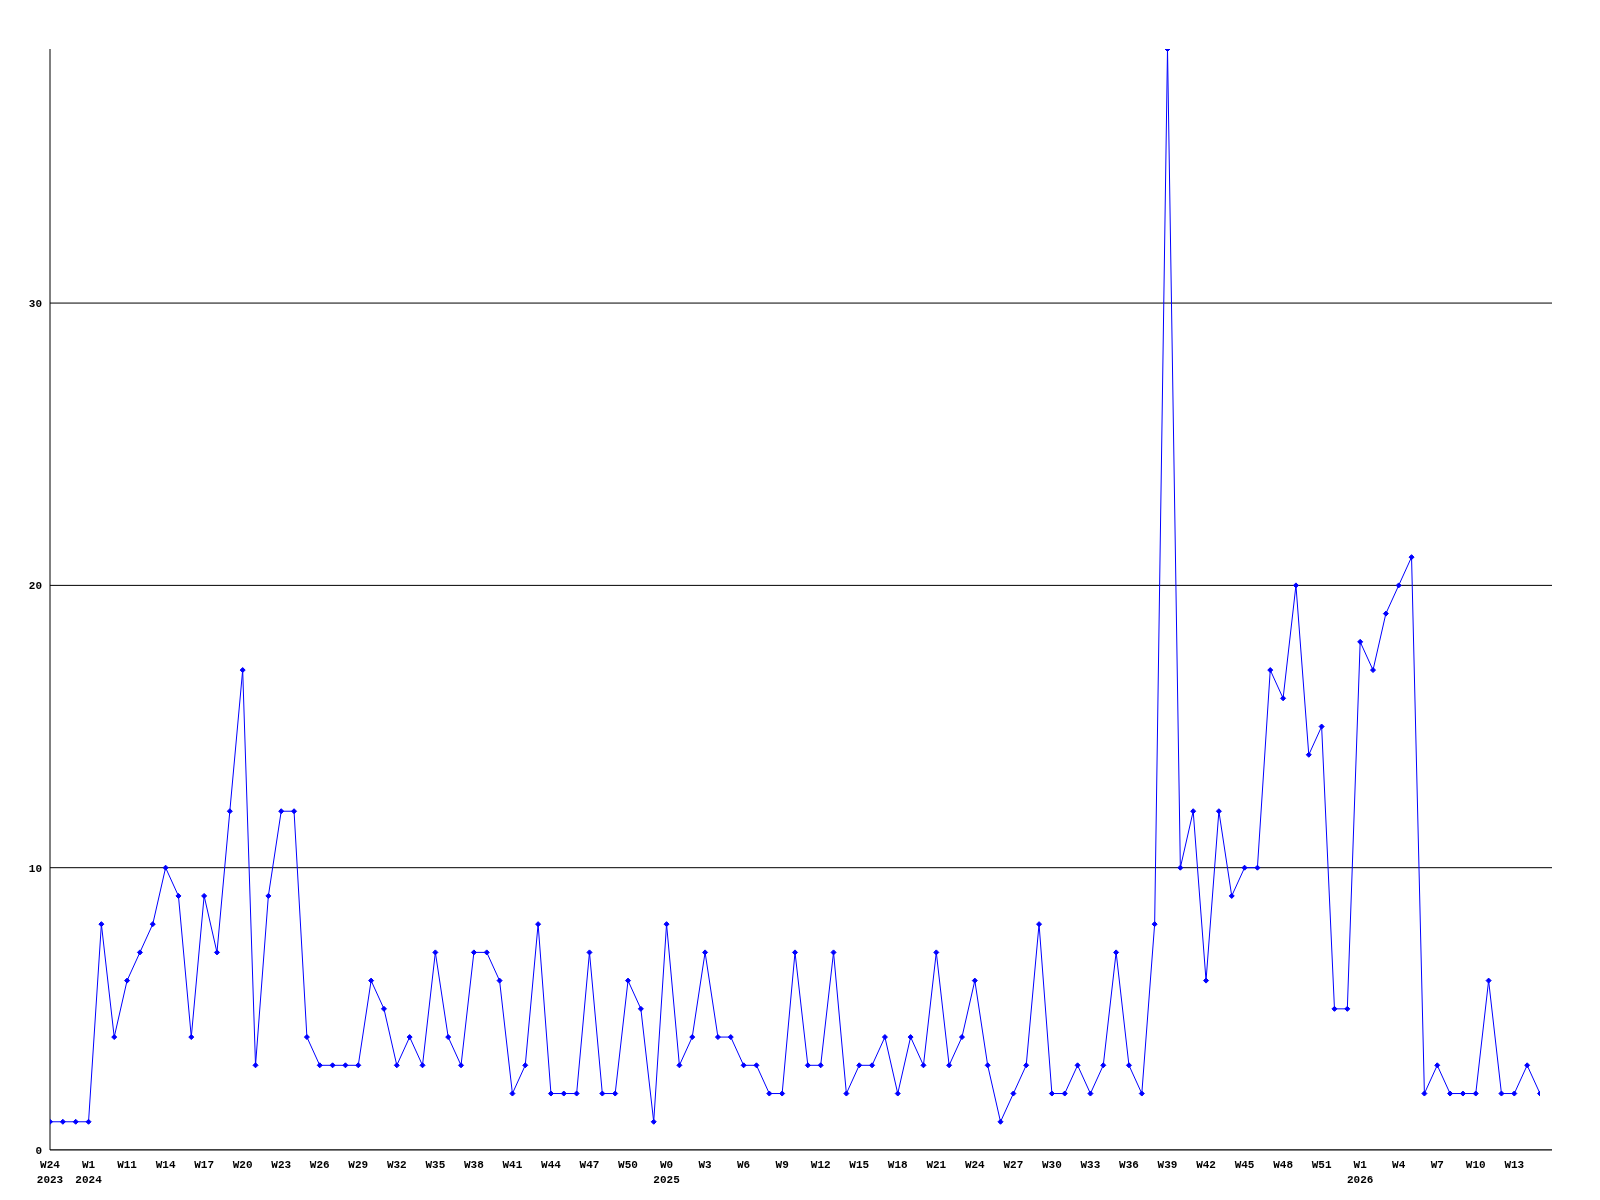  What do you see at coordinates (628, 1165) in the screenshot?
I see `x-tick-label: W50` at bounding box center [628, 1165].